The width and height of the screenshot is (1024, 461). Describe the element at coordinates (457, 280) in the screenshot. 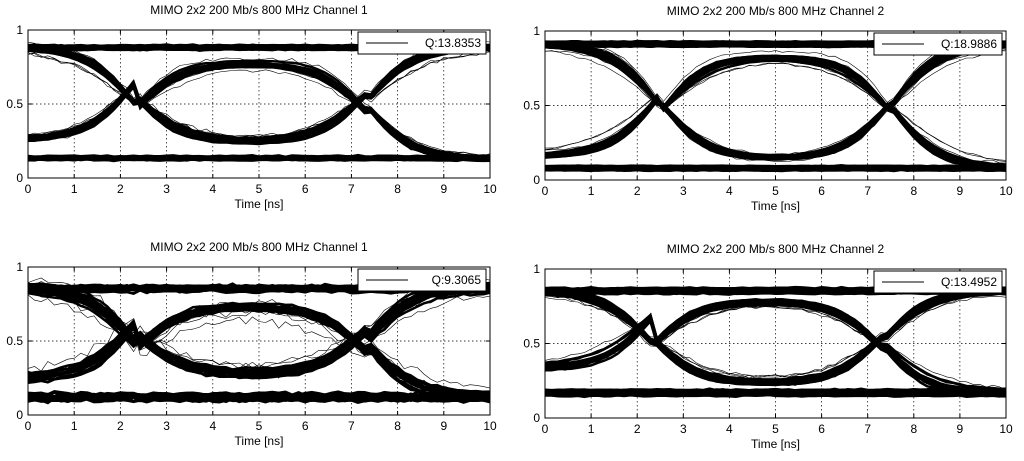

I see `legend-label: Q:9.3065` at that location.